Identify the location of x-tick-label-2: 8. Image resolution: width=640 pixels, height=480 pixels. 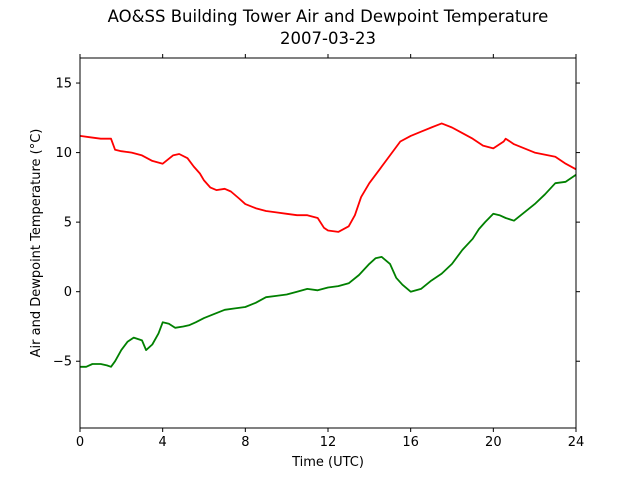
(245, 442).